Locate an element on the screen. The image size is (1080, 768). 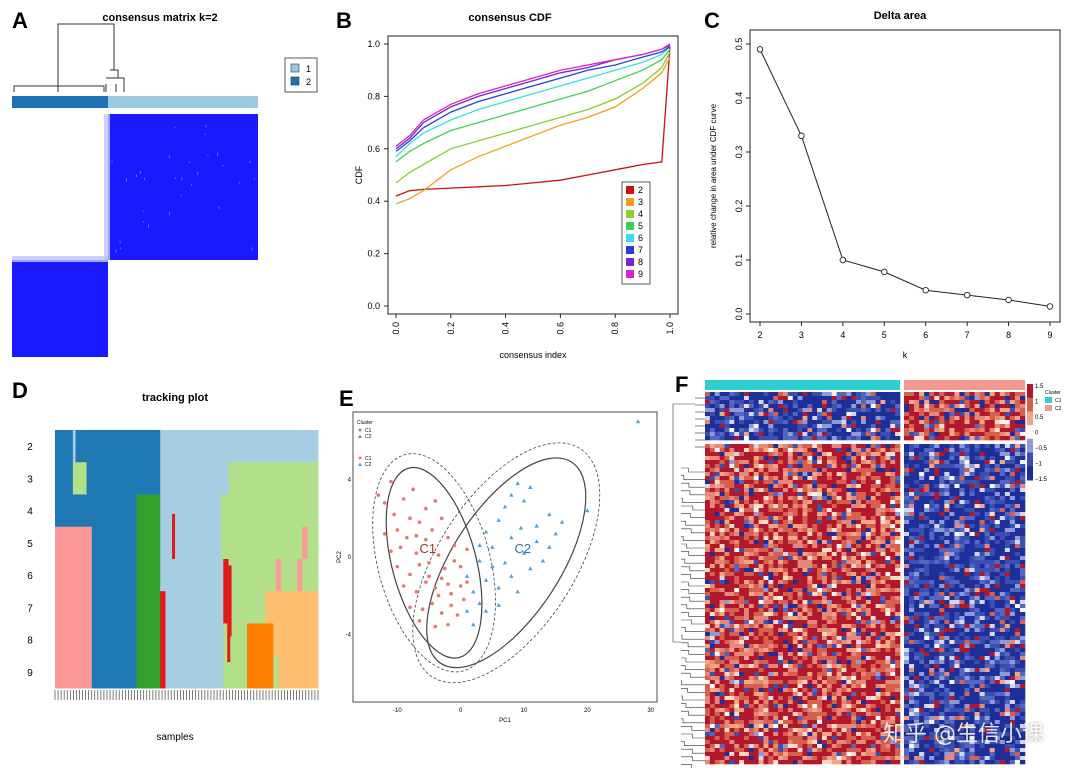
track-cell-k6 is located at coordinates (114, 575).